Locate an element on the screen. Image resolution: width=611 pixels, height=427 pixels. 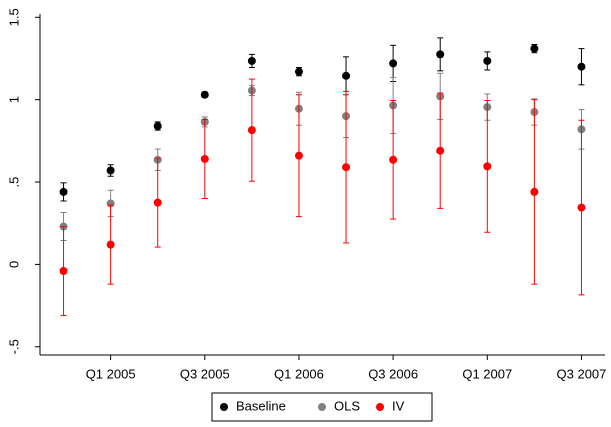
x-tick-label: Q1 2005 is located at coordinates (111, 373).